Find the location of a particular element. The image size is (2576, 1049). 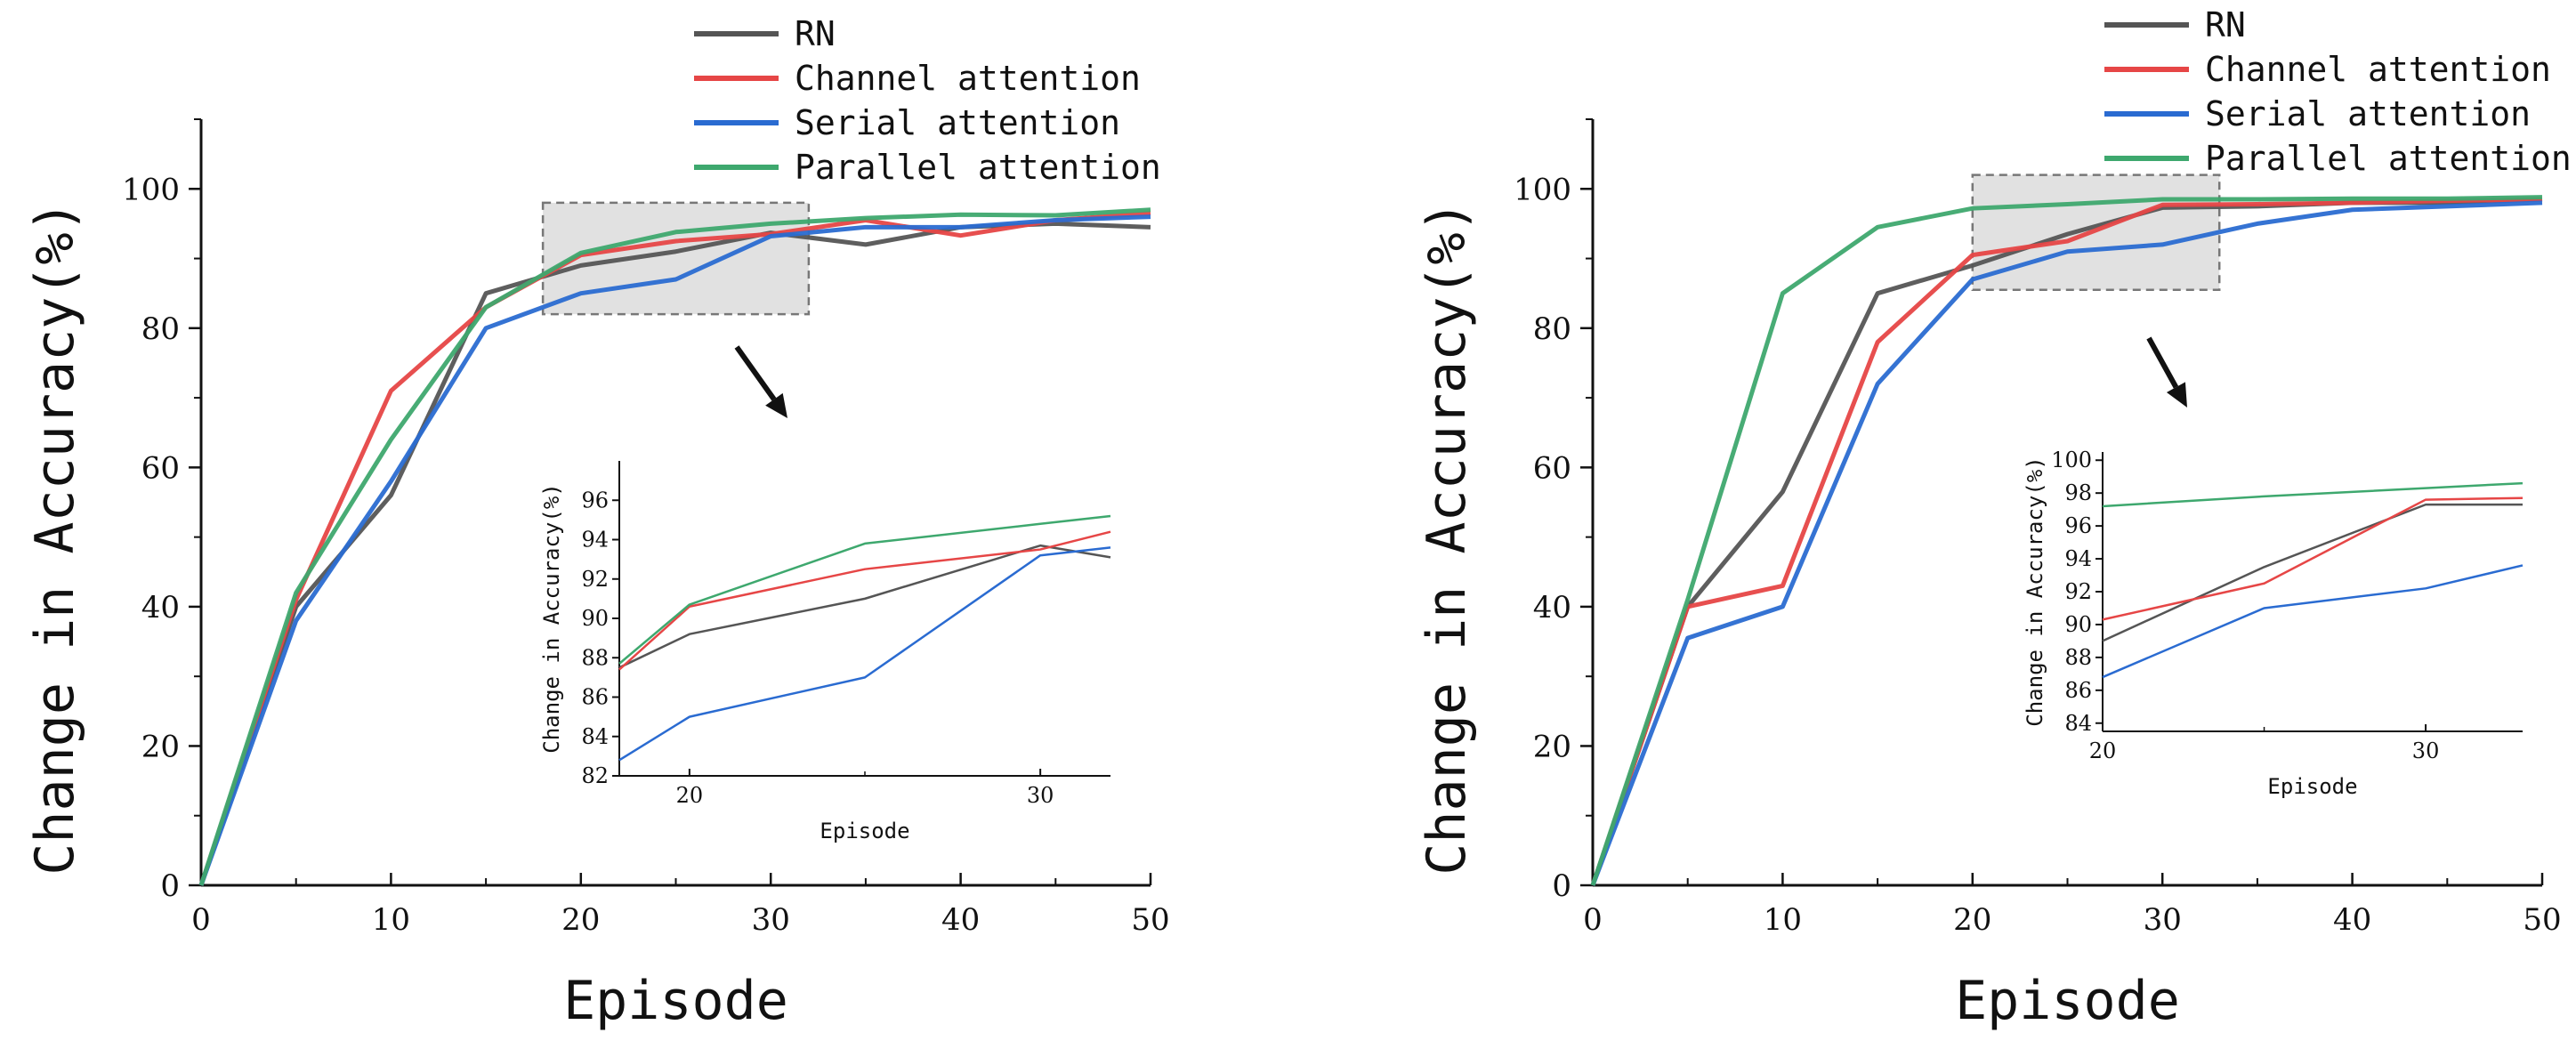

inset-background is located at coordinates (864, 618).